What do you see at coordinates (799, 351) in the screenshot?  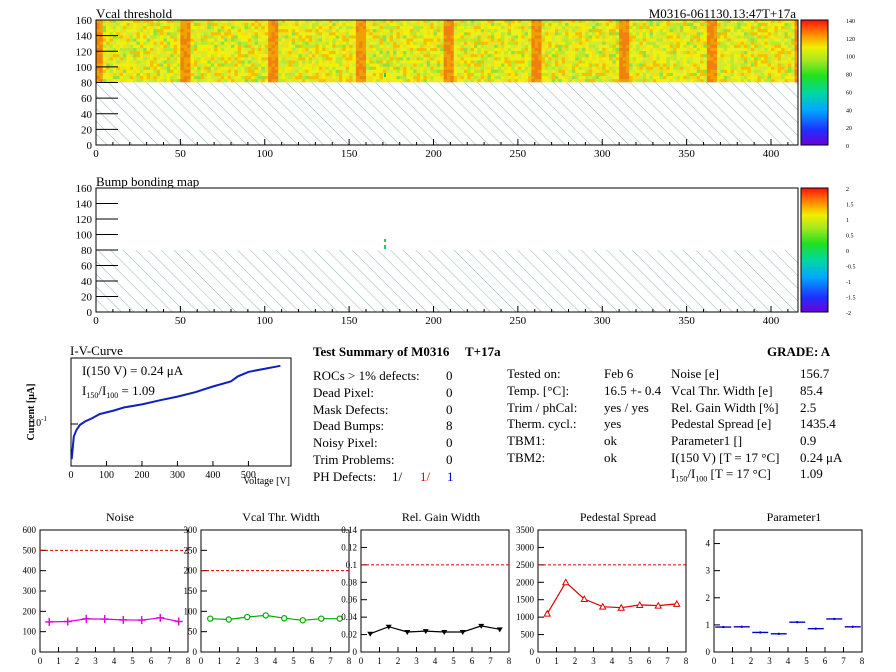 I see `grade-label: GRADE: A` at bounding box center [799, 351].